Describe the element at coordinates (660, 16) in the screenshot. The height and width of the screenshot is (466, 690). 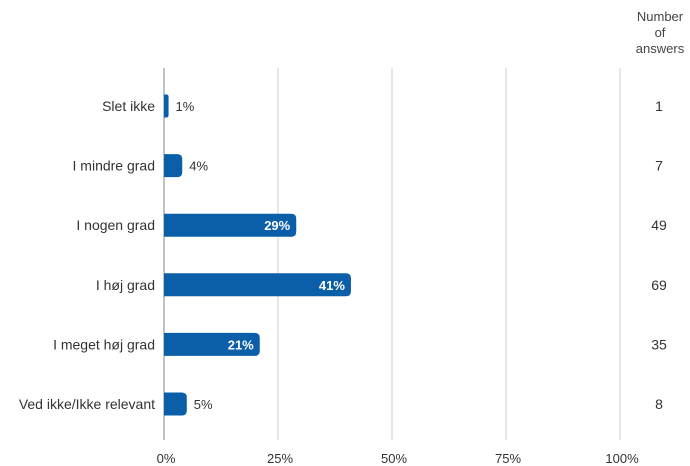
I see `answers-header-line-1: Number` at that location.